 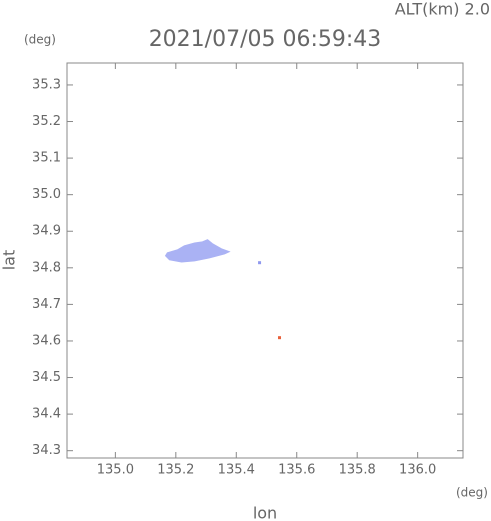 What do you see at coordinates (115, 470) in the screenshot?
I see `x-tick-label: 135.0` at bounding box center [115, 470].